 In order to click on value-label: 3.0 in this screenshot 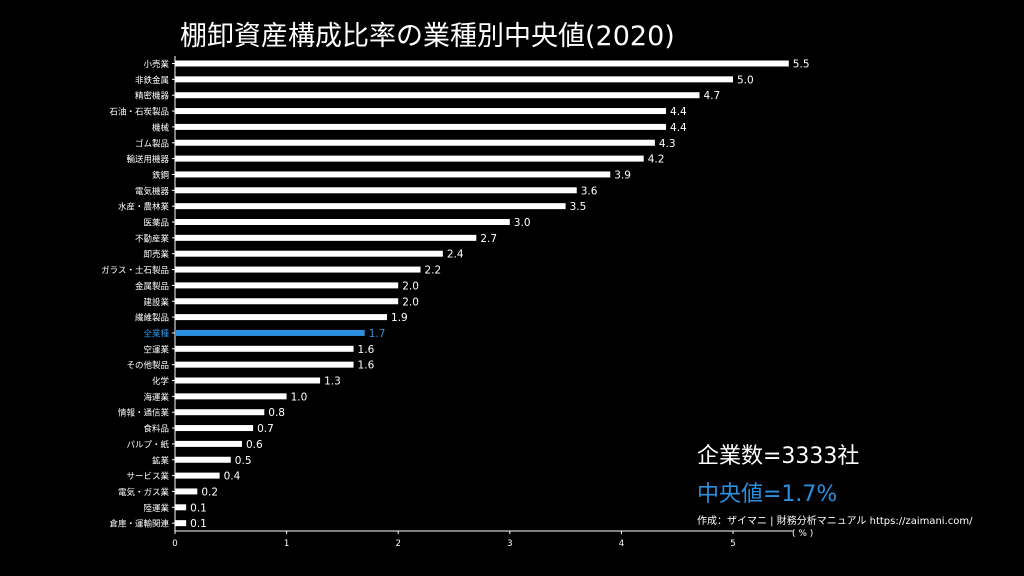, I will do `click(522, 223)`.